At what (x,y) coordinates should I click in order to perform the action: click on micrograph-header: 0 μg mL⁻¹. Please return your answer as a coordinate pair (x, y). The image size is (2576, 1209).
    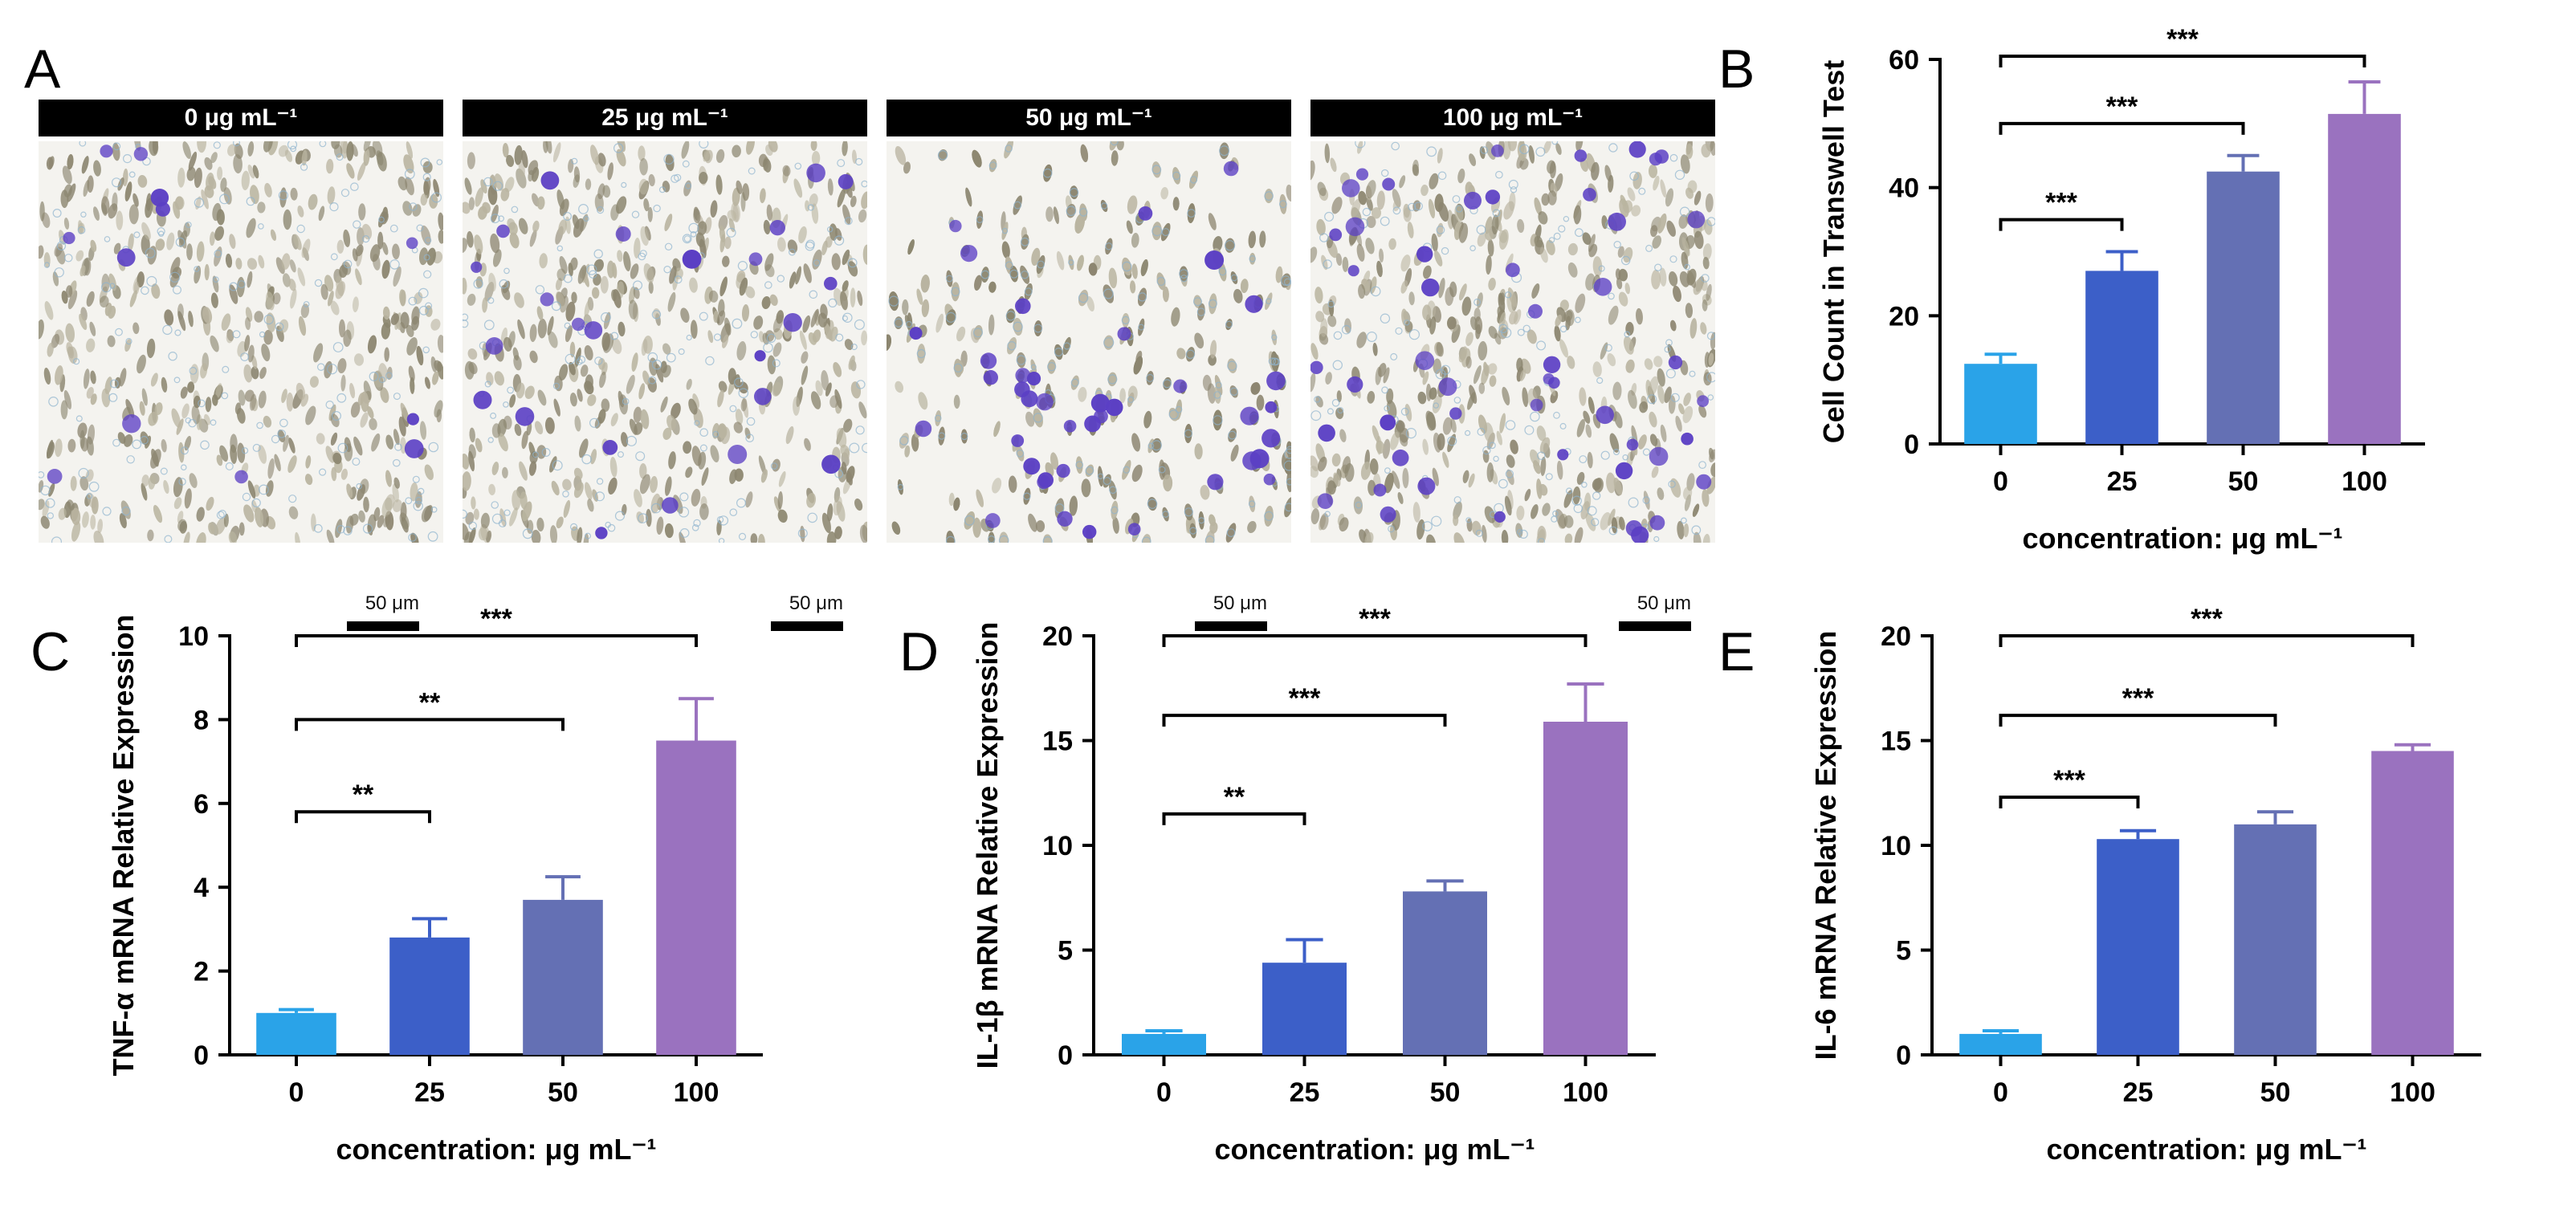
    Looking at the image, I should click on (241, 118).